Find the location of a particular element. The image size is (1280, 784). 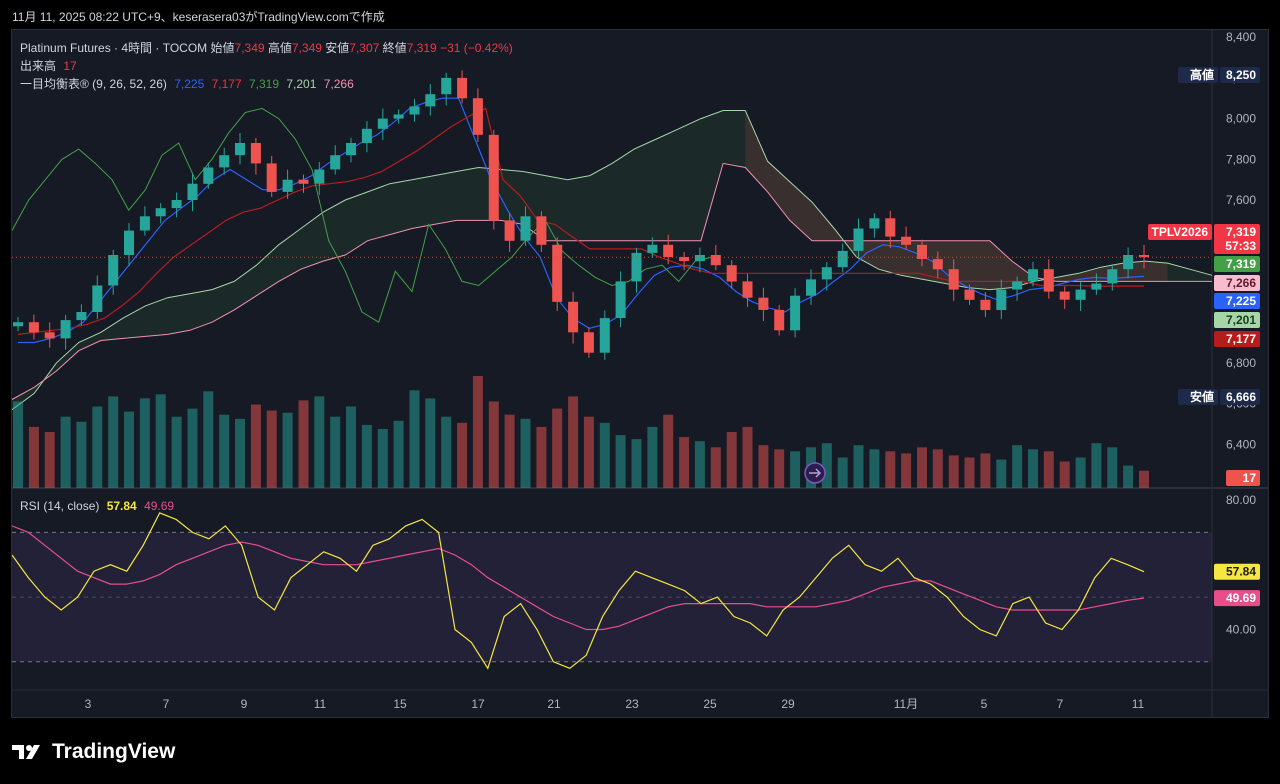

symbol-name: Platinum Futures · 4時間 · TOCOM is located at coordinates (114, 48).